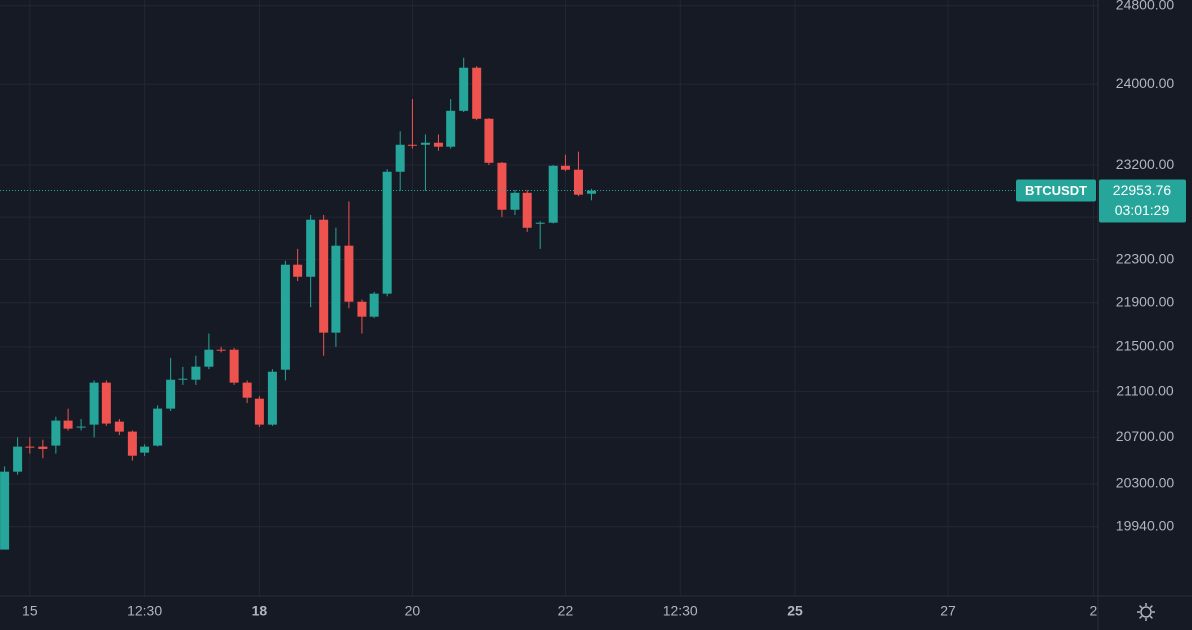 This screenshot has height=630, width=1192. Describe the element at coordinates (566, 611) in the screenshot. I see `x-tick-label: 22` at that location.